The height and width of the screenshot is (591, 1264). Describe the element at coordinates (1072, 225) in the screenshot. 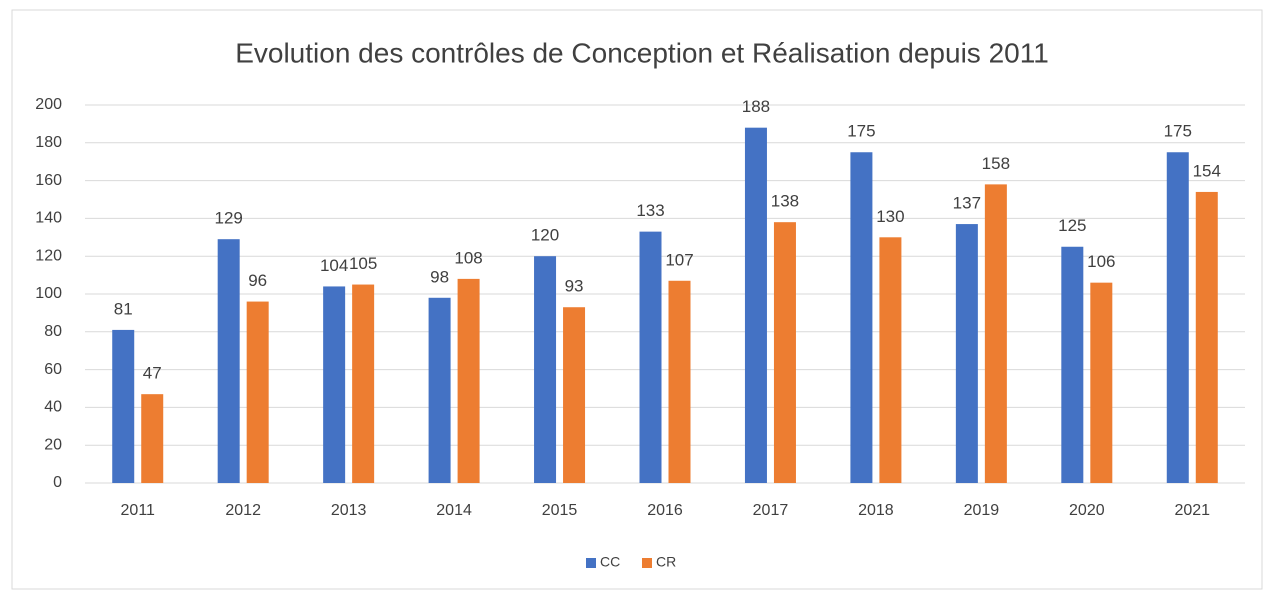

I see `data-label: 125` at that location.